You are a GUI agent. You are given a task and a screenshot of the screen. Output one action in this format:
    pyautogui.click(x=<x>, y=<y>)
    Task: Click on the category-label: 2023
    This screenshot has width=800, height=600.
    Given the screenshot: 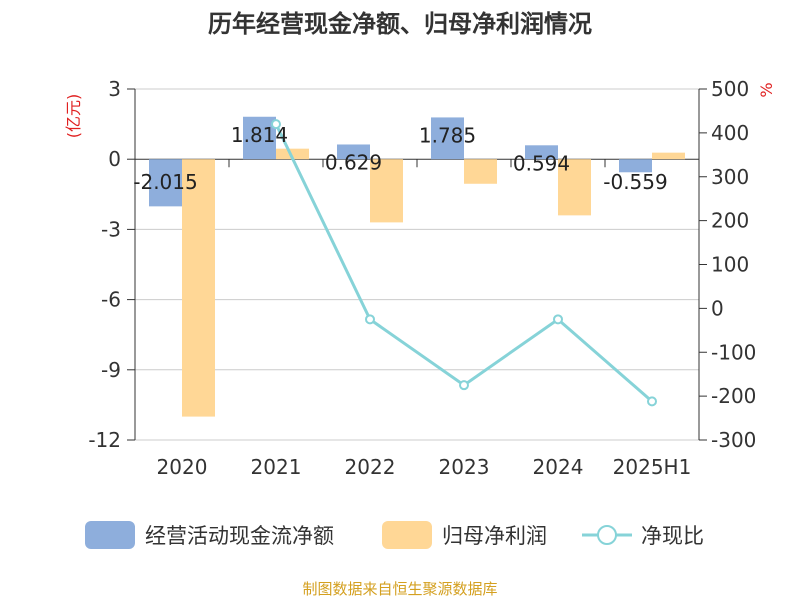 What is the action you would take?
    pyautogui.click(x=464, y=467)
    